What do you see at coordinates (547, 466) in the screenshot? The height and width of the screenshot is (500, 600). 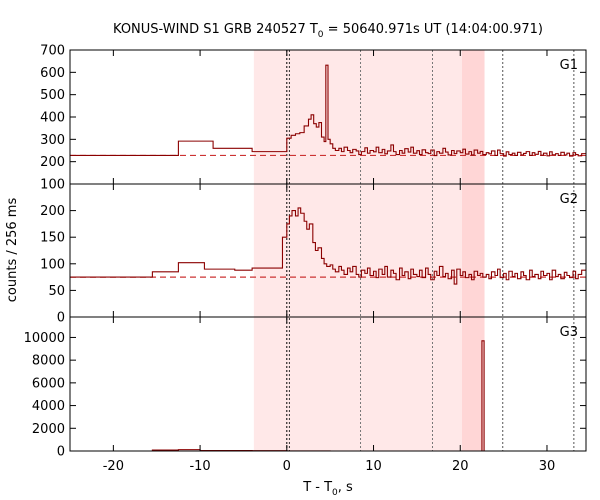 I see `x-tick-label: 30` at bounding box center [547, 466].